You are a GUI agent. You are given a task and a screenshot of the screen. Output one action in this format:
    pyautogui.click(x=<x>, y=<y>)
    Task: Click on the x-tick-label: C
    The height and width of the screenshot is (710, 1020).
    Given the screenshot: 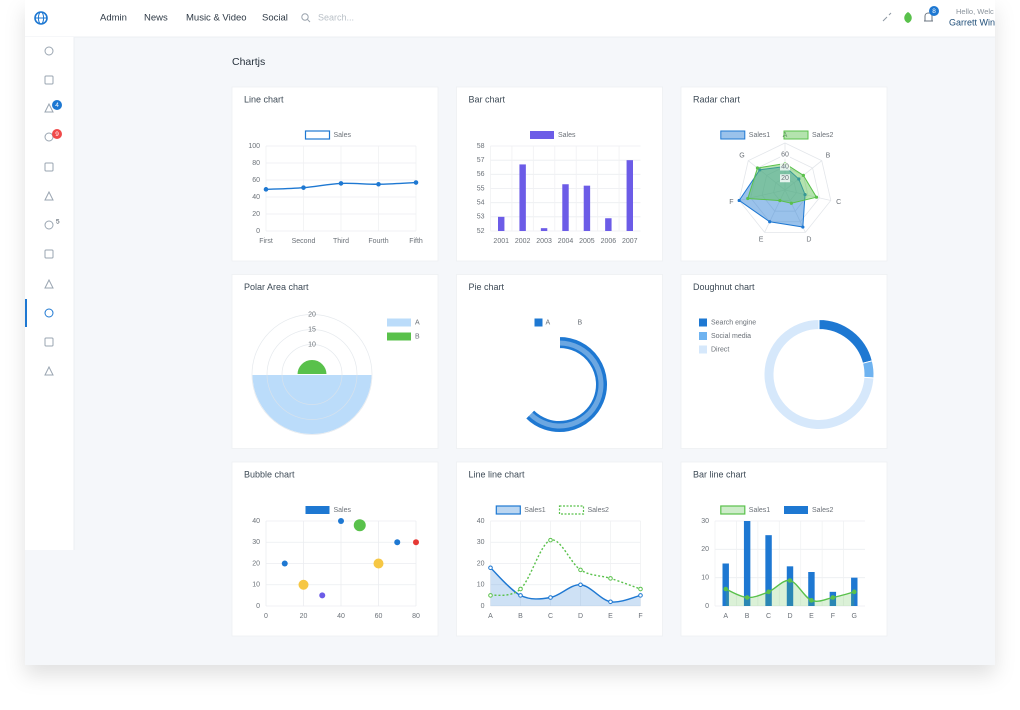 What is the action you would take?
    pyautogui.click(x=768, y=616)
    